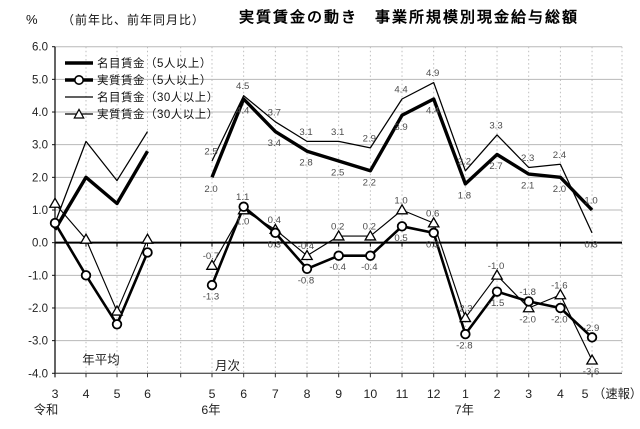  I want to click on value-label-nominal5: 1.8, so click(464, 195).